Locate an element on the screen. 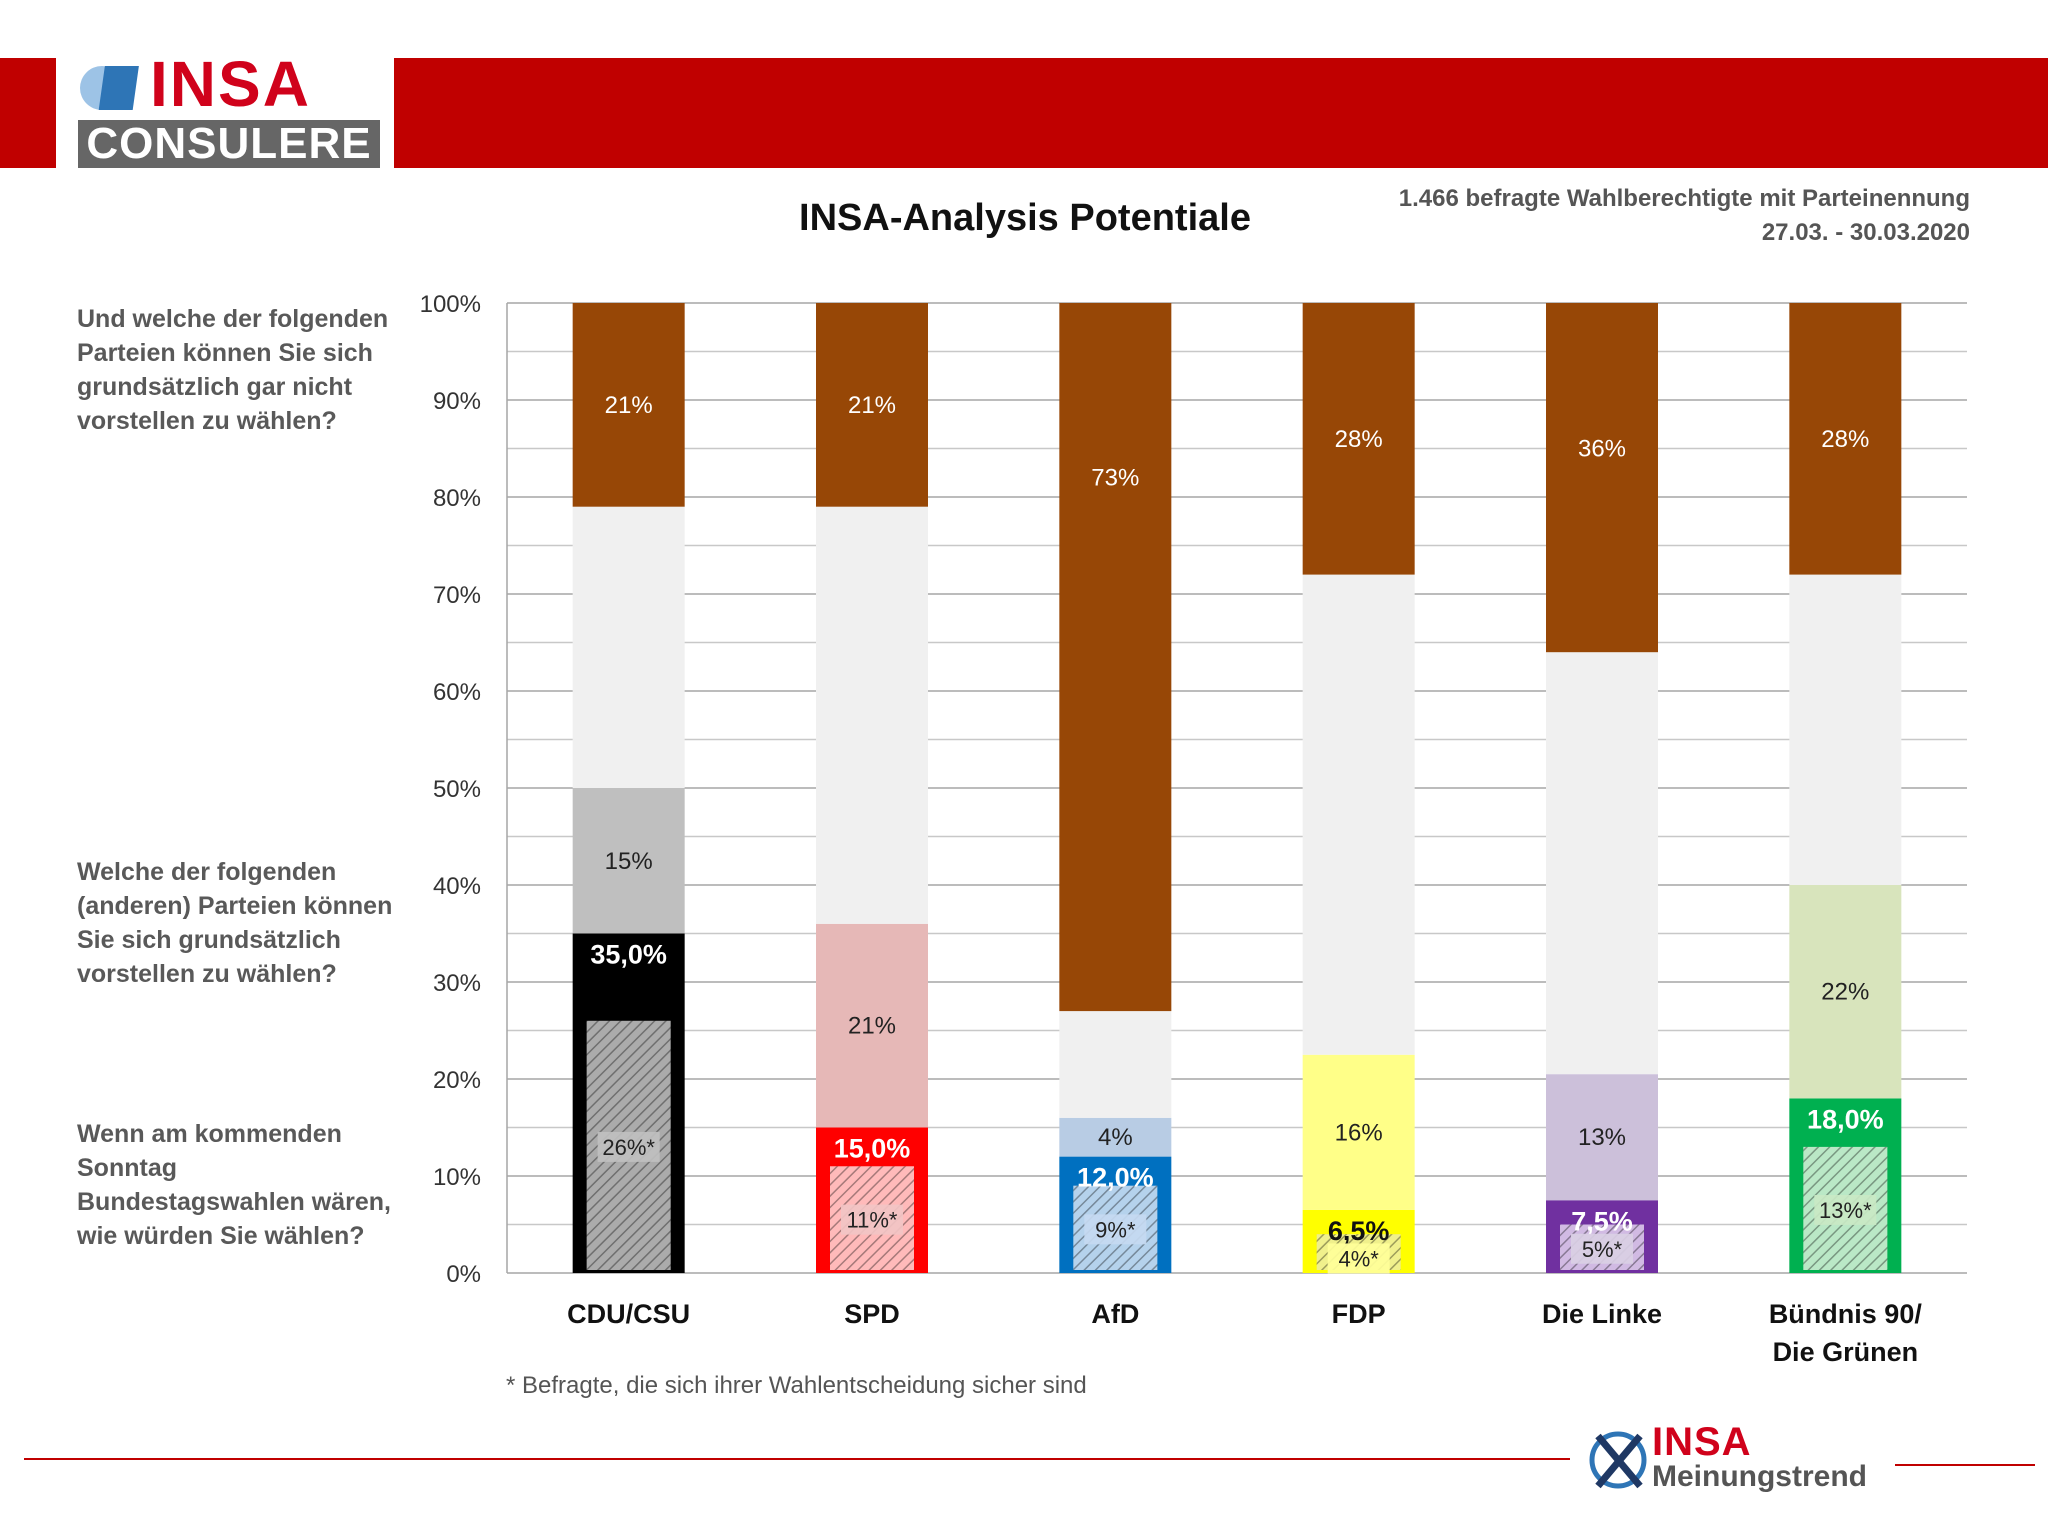  insa-logo-icon is located at coordinates (109, 88).